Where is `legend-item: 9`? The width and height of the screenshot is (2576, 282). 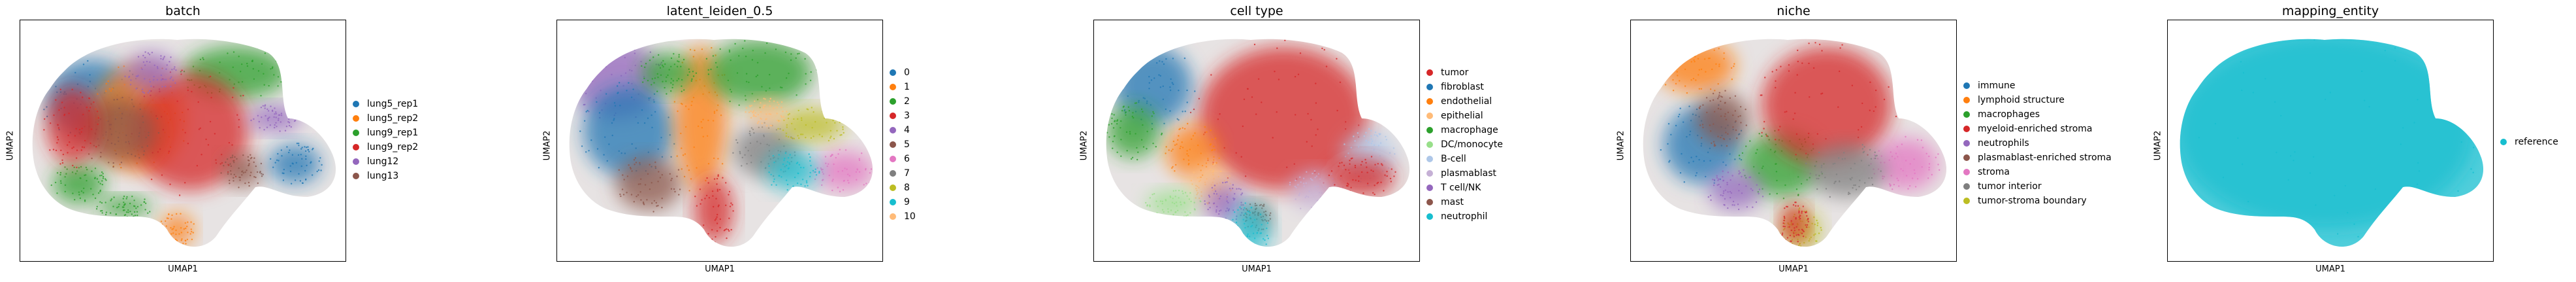 legend-item: 9 is located at coordinates (903, 202).